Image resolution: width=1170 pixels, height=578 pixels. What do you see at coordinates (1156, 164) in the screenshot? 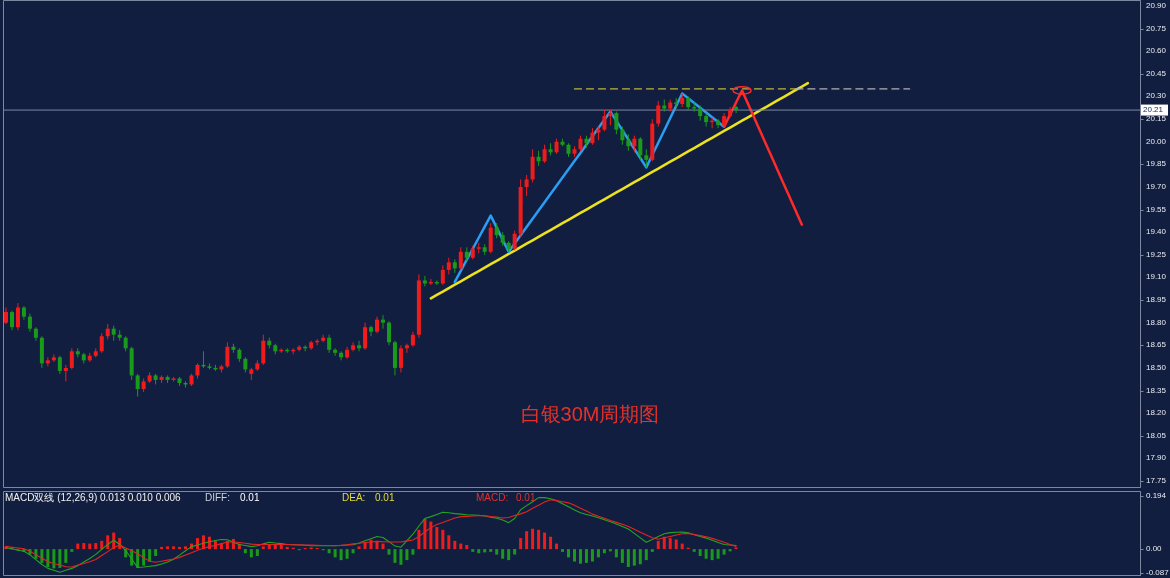
I see `y-tick-label: 19.85` at bounding box center [1156, 164].